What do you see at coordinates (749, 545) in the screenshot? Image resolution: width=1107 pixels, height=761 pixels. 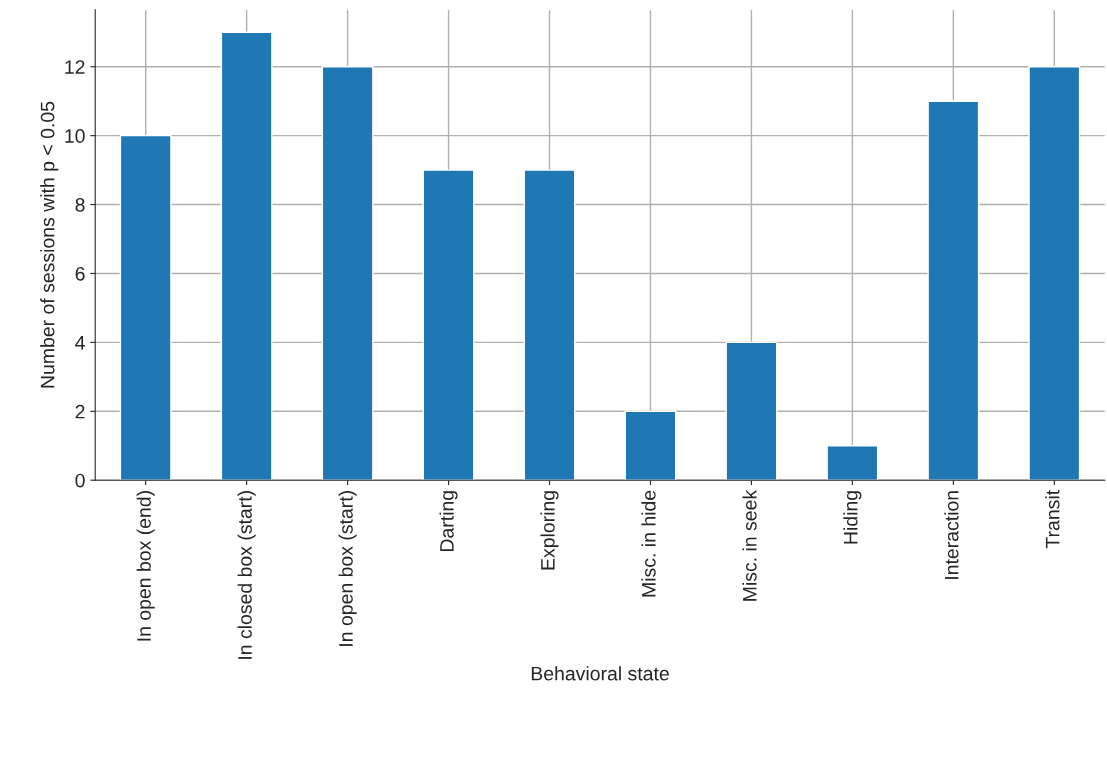 I see `x-tick-label: Misc. in seek` at bounding box center [749, 545].